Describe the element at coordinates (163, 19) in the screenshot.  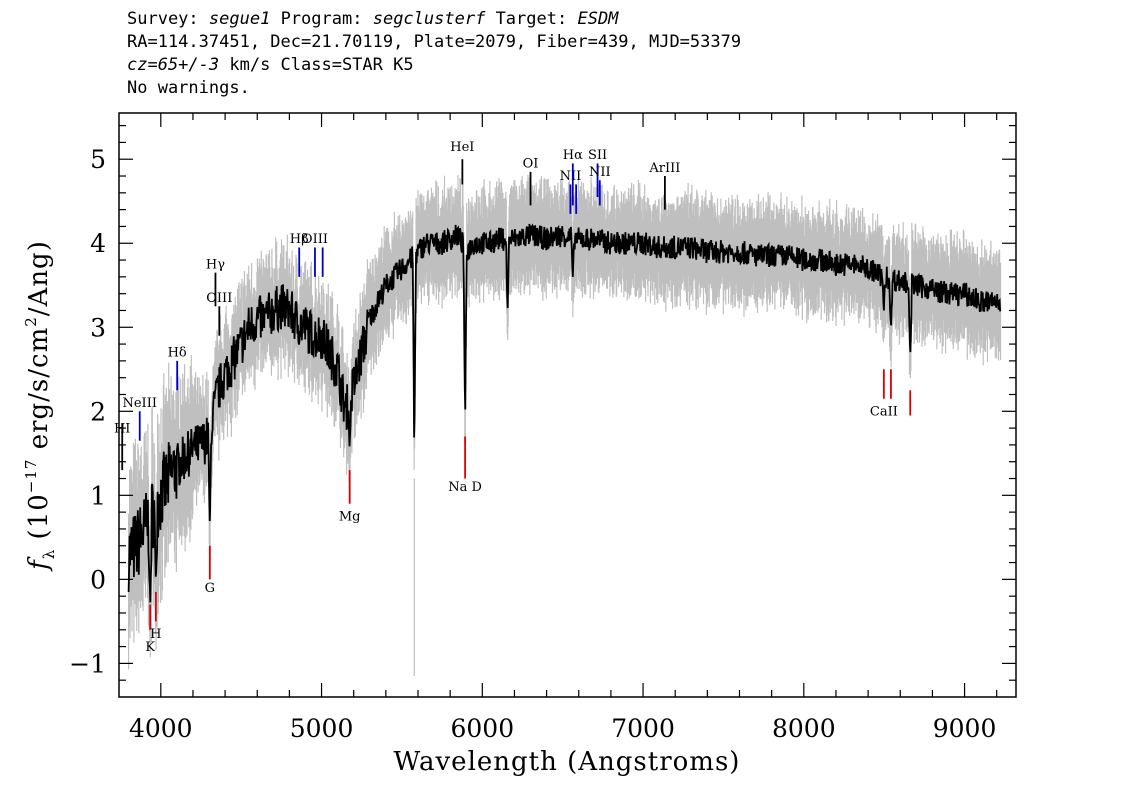
I see `survey-label: Survey:` at that location.